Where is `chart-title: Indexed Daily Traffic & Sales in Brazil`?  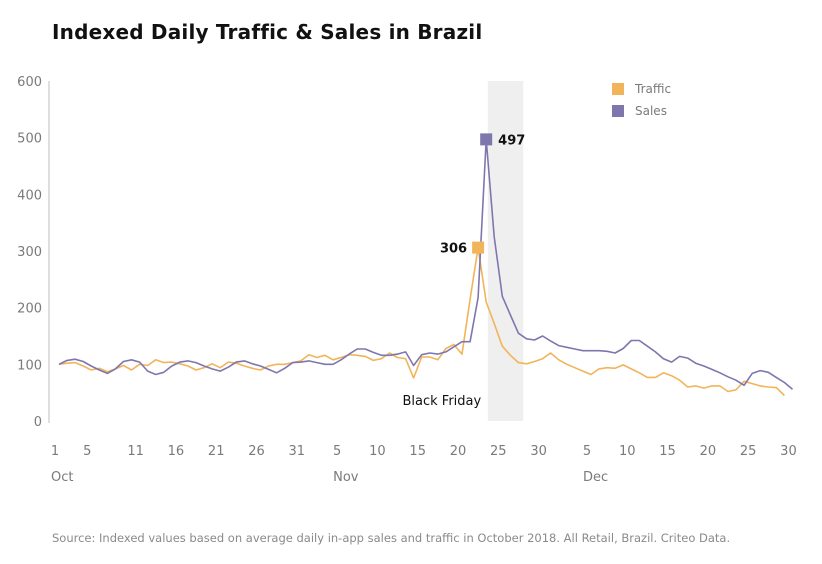 chart-title: Indexed Daily Traffic & Sales in Brazil is located at coordinates (267, 32).